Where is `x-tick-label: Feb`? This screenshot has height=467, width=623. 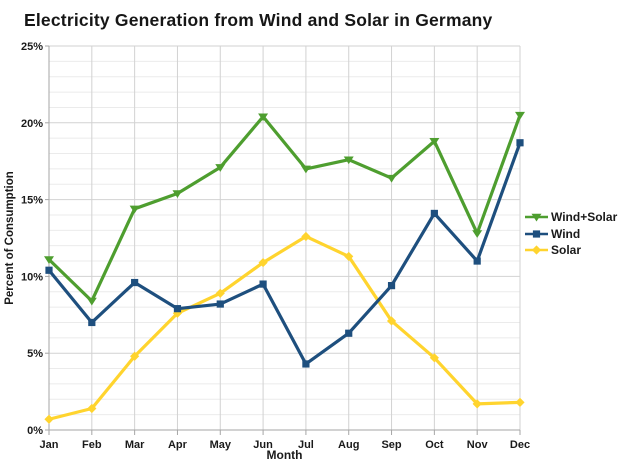
x-tick-label: Feb is located at coordinates (92, 445).